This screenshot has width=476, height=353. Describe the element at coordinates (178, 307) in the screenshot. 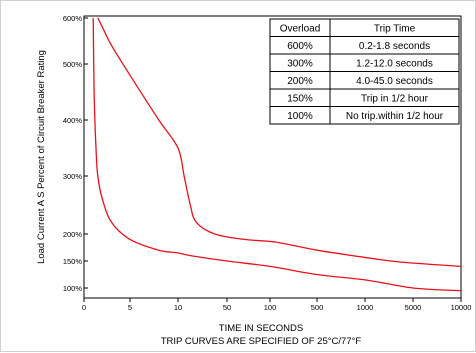

I see `x-tick-label: 10` at that location.